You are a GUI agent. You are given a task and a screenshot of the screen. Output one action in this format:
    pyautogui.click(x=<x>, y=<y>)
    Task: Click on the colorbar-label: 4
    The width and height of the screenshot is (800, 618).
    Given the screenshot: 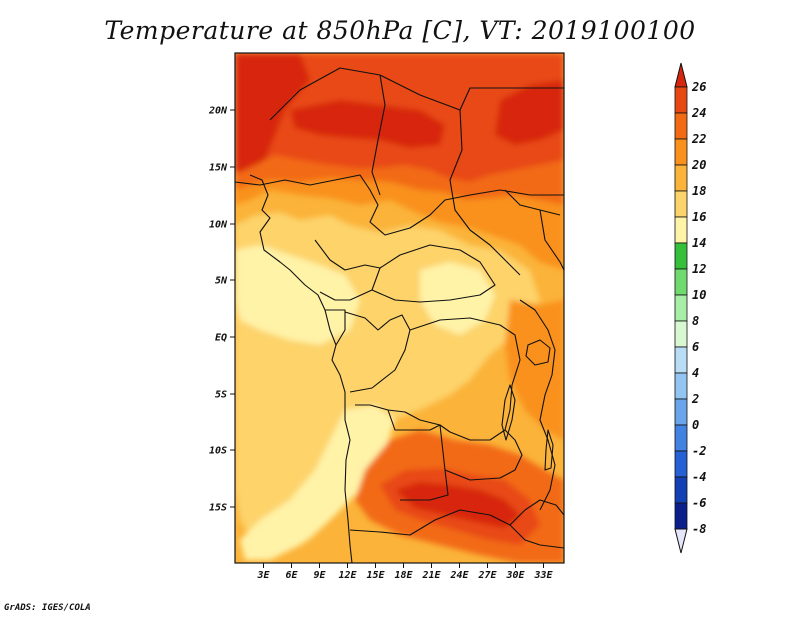 What is the action you would take?
    pyautogui.click(x=695, y=373)
    